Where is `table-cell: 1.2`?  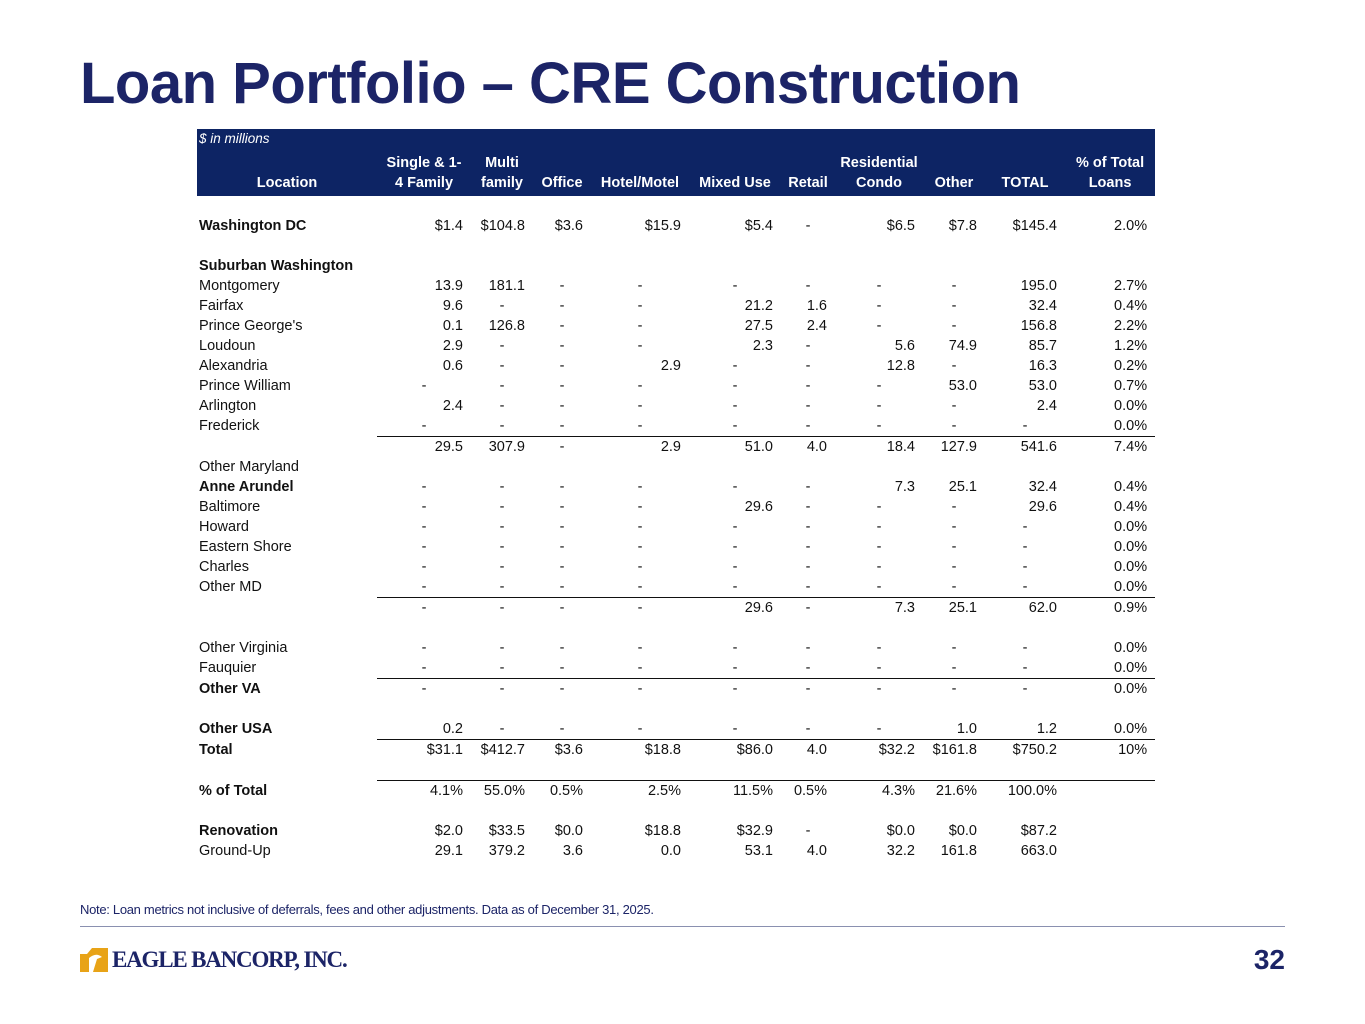 table-cell: 1.2 is located at coordinates (1046, 729).